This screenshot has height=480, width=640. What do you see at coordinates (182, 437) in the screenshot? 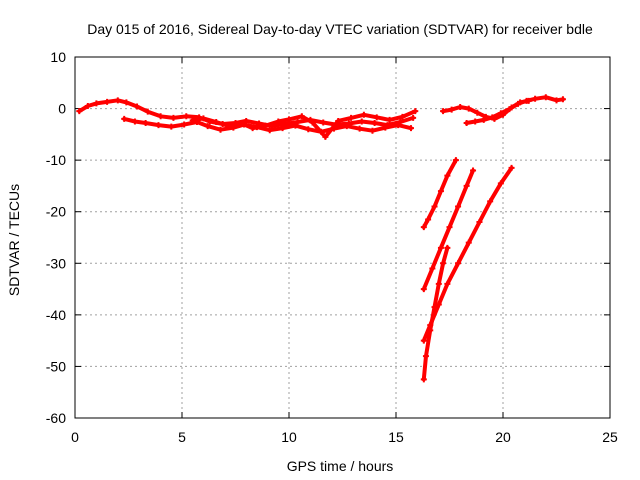
I see `x-tick-label: 5` at bounding box center [182, 437].